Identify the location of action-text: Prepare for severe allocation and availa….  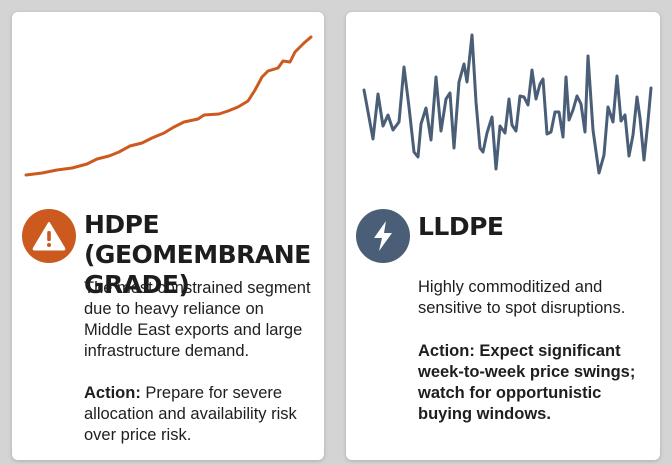
(190, 414).